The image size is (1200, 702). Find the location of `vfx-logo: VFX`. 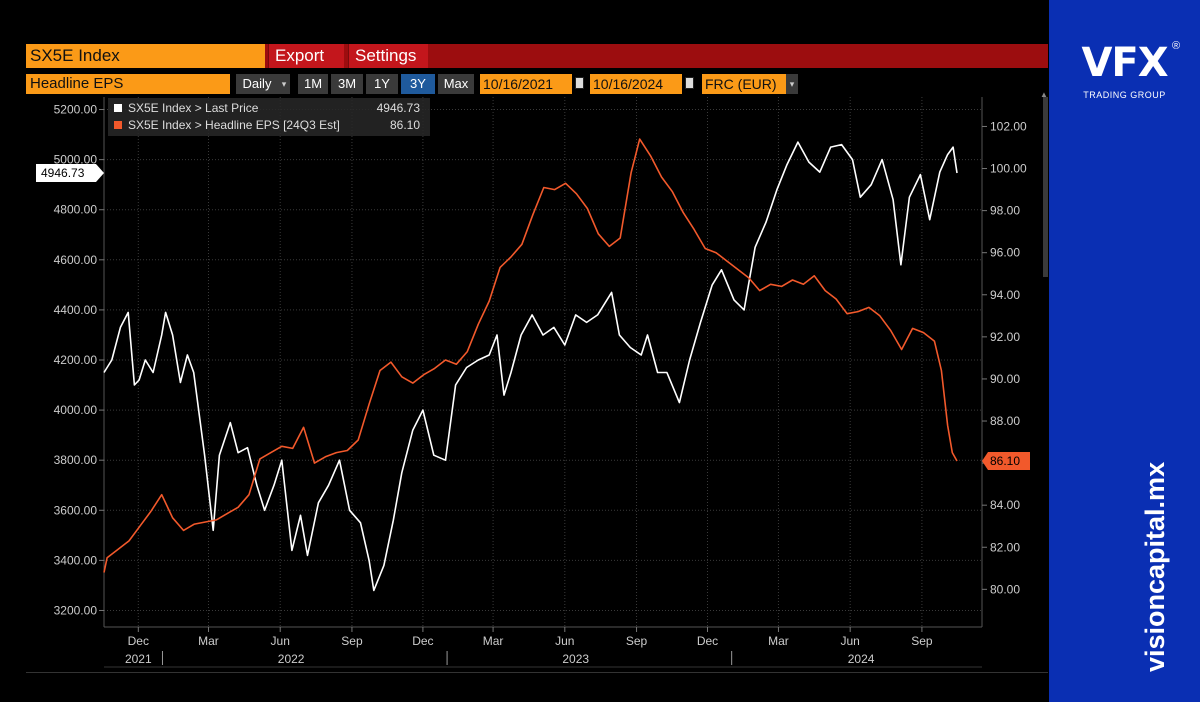

vfx-logo: VFX is located at coordinates (1124, 63).